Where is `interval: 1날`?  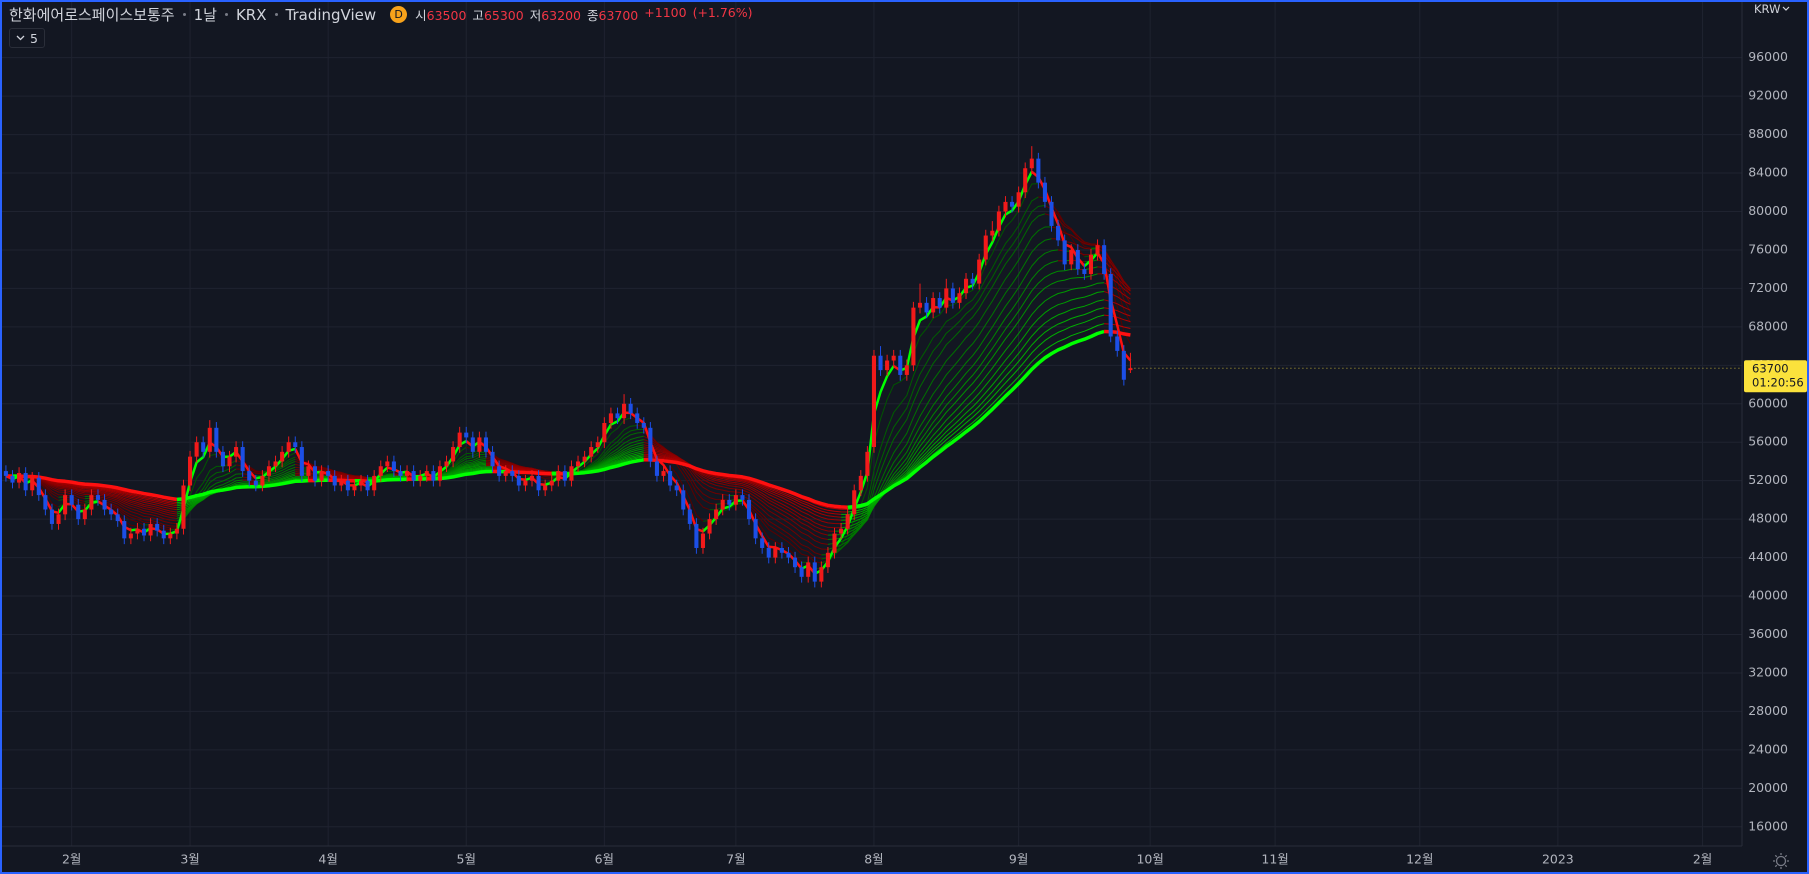 interval: 1날 is located at coordinates (205, 15).